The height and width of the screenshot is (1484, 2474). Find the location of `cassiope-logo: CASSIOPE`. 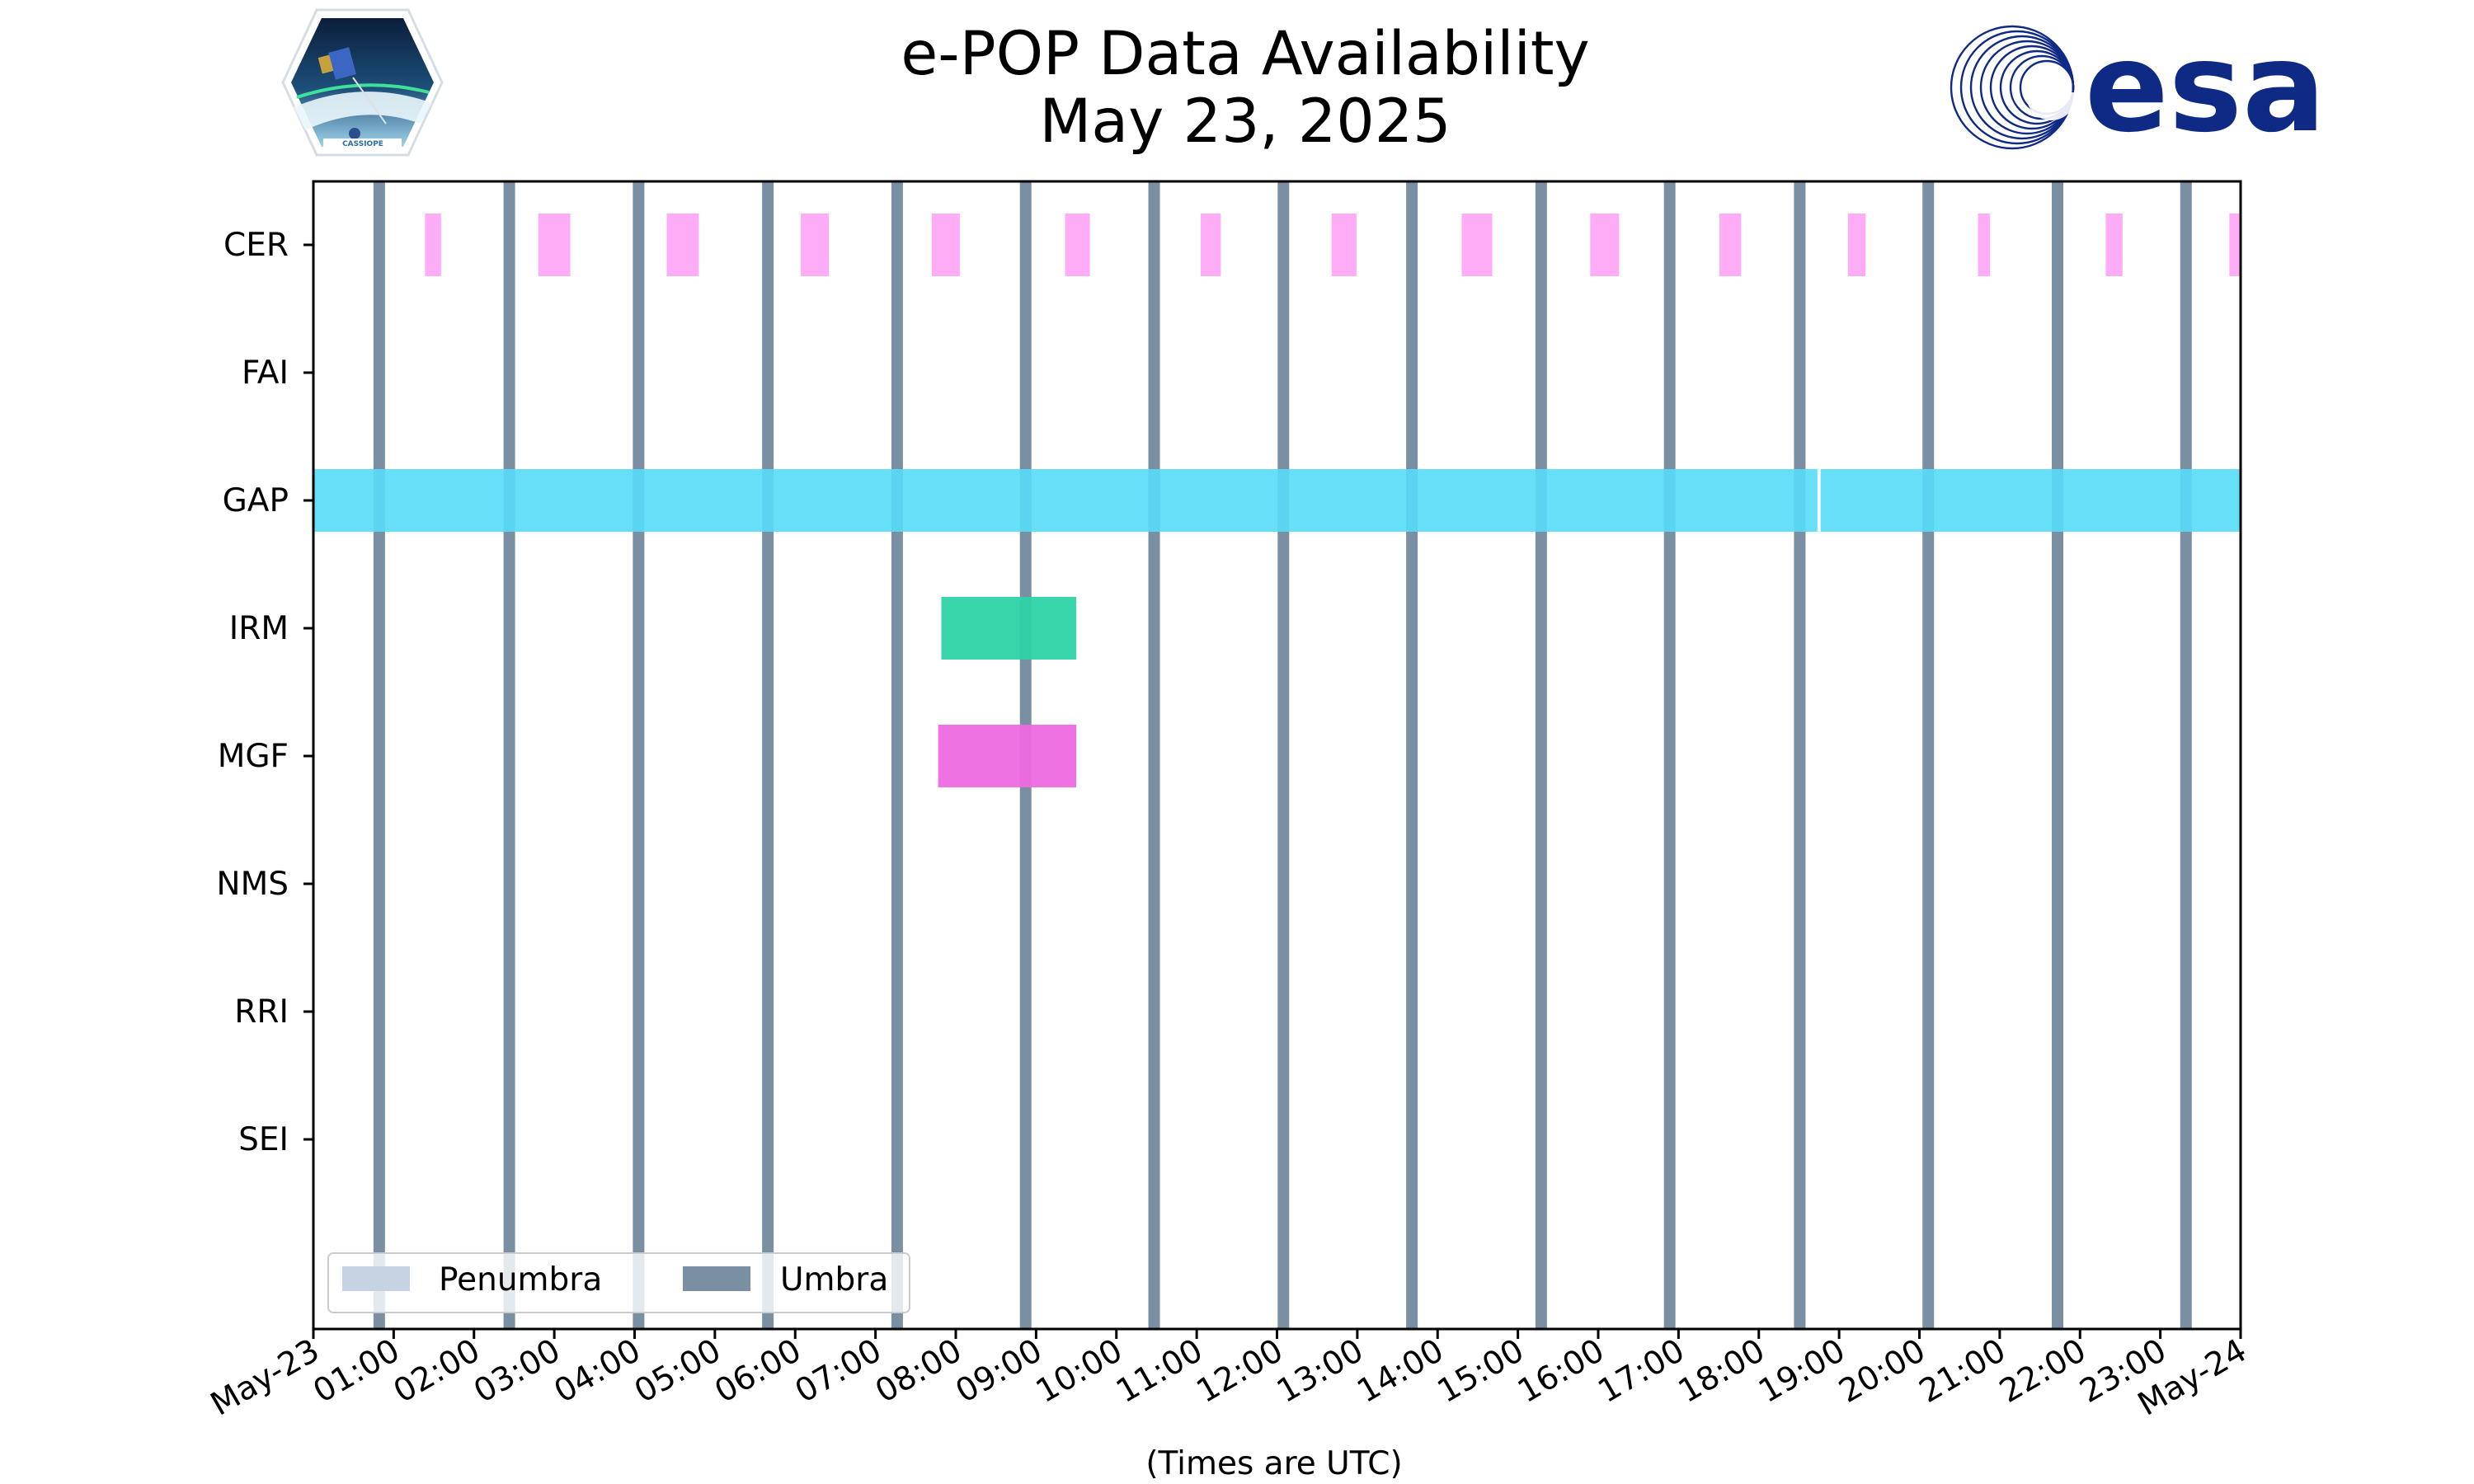

cassiope-logo: CASSIOPE is located at coordinates (362, 82).